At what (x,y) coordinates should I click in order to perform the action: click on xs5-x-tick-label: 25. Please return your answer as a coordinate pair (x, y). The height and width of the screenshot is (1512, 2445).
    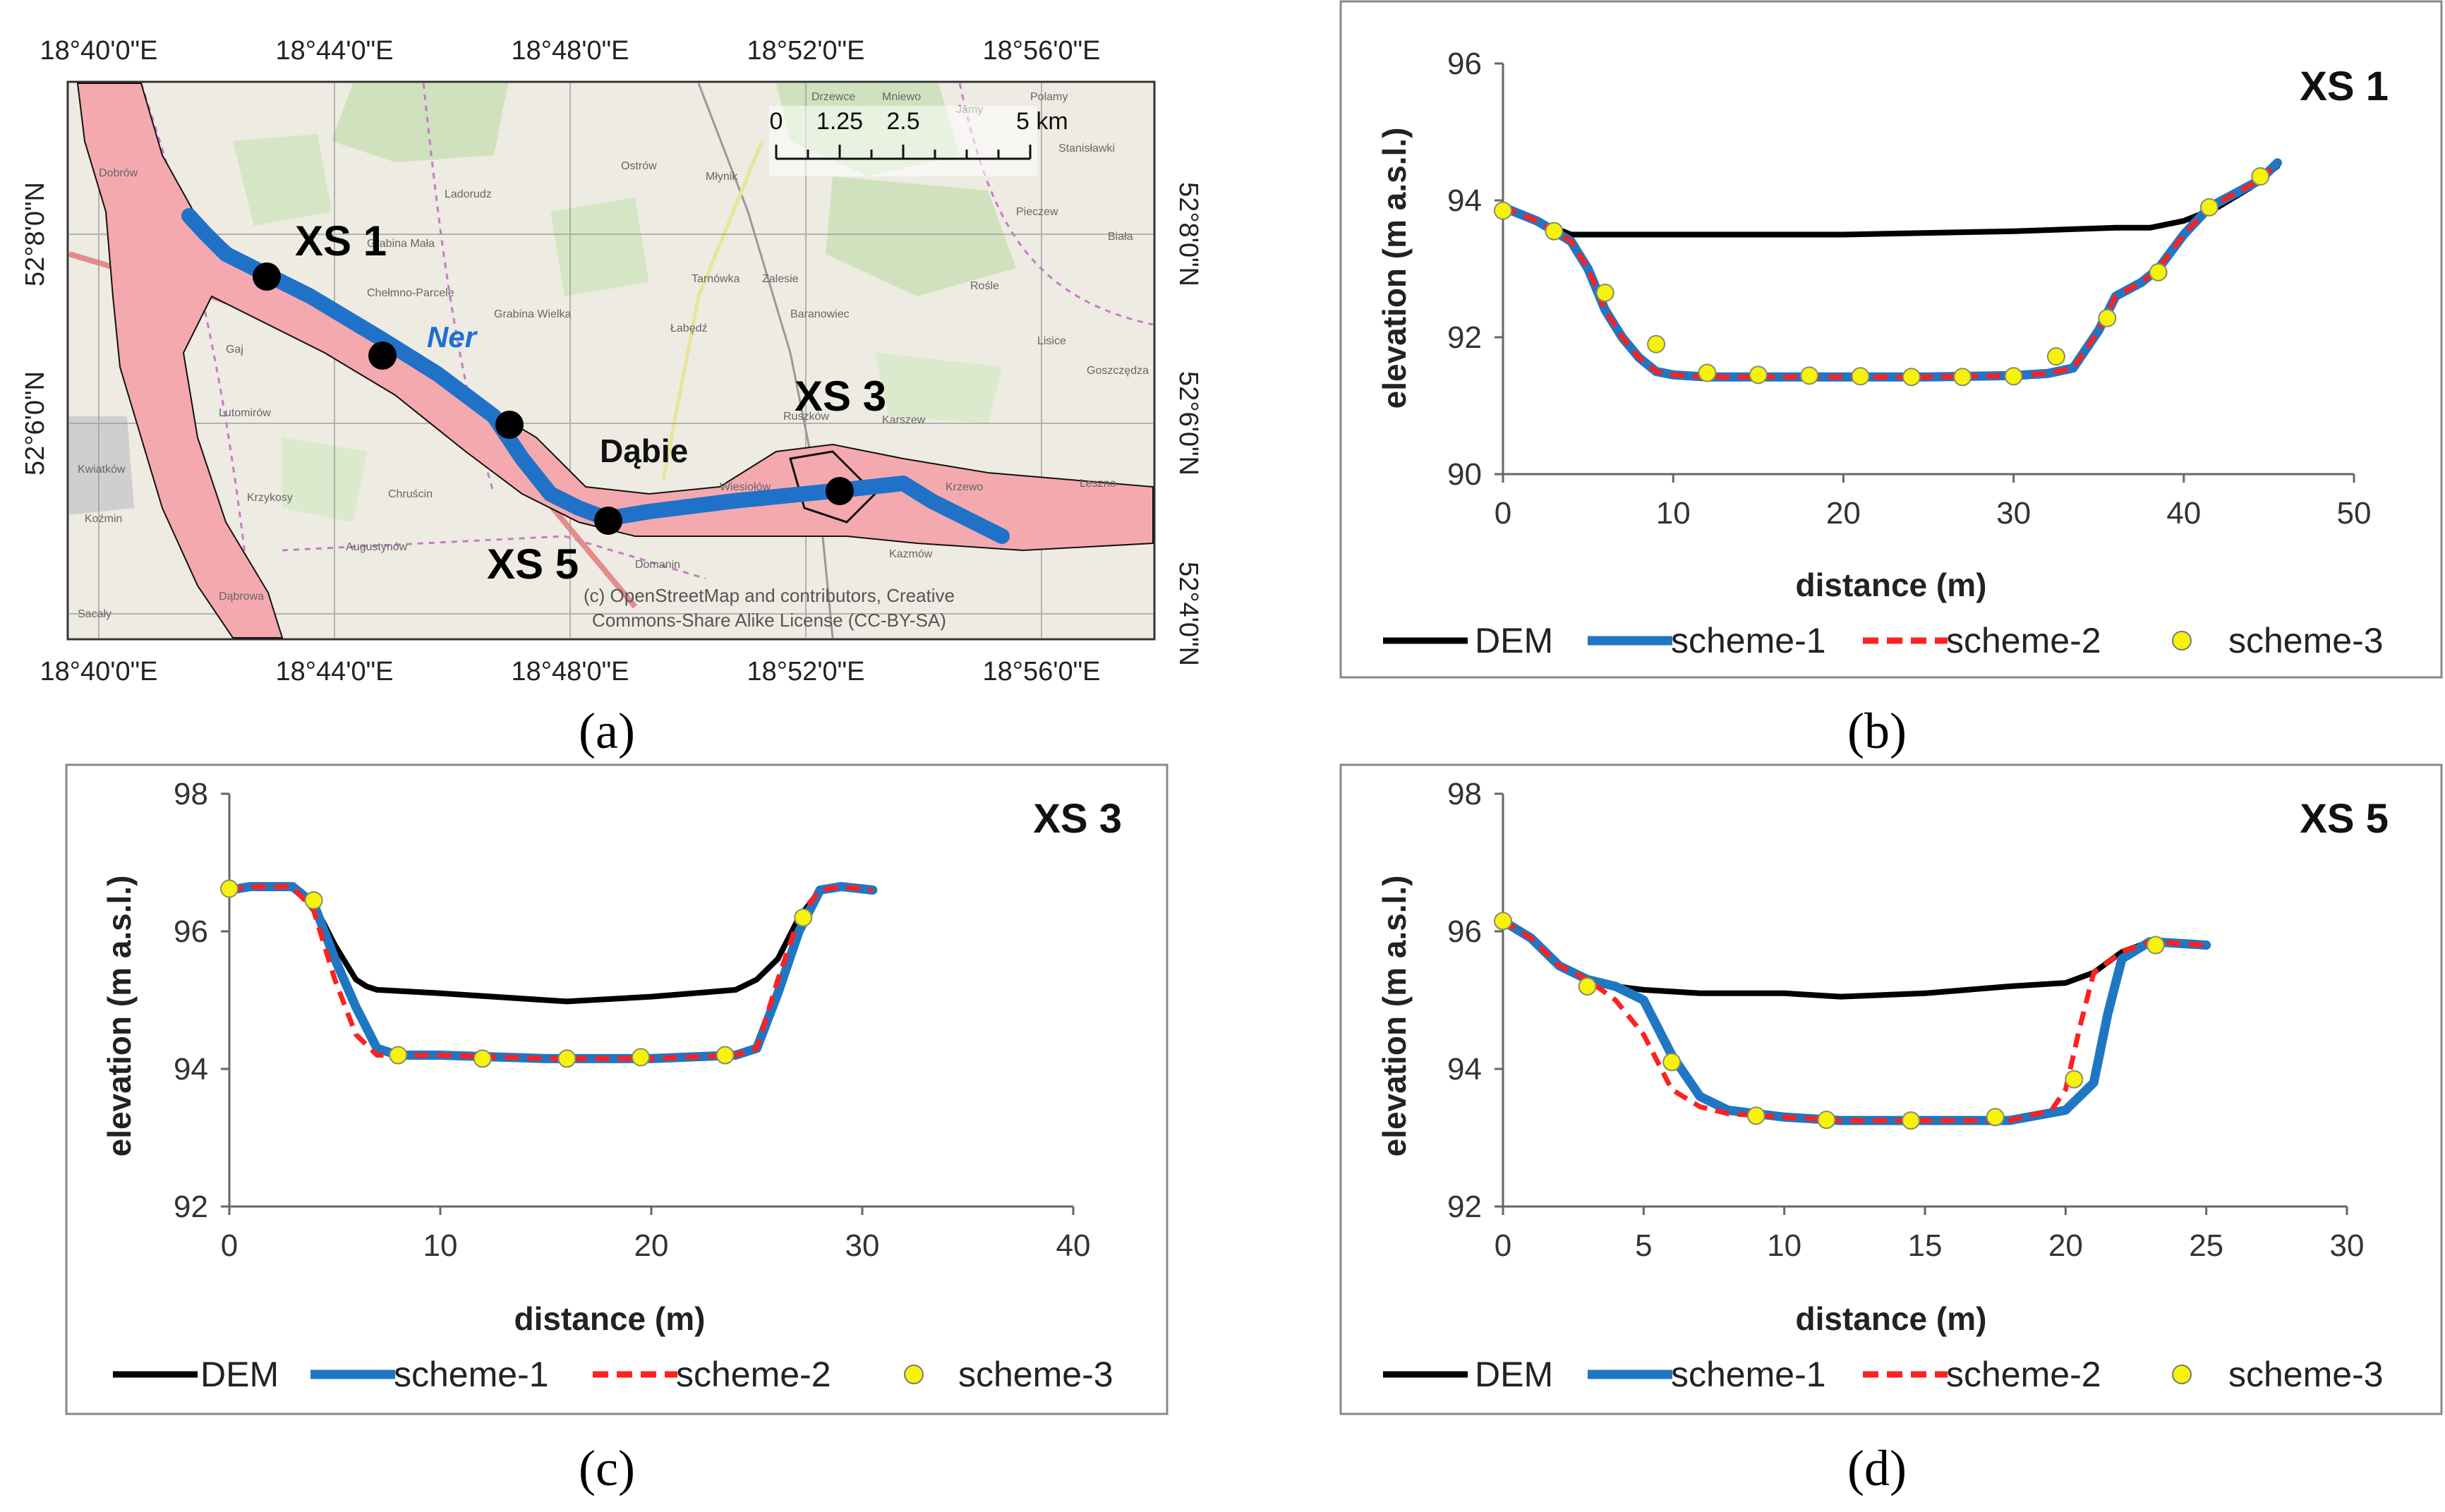
    Looking at the image, I should click on (2206, 1245).